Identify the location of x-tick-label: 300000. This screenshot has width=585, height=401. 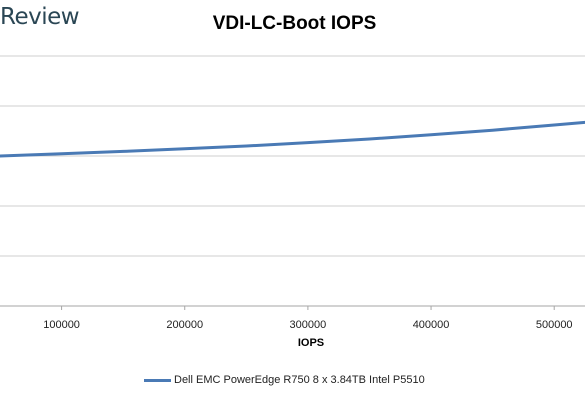
(308, 325).